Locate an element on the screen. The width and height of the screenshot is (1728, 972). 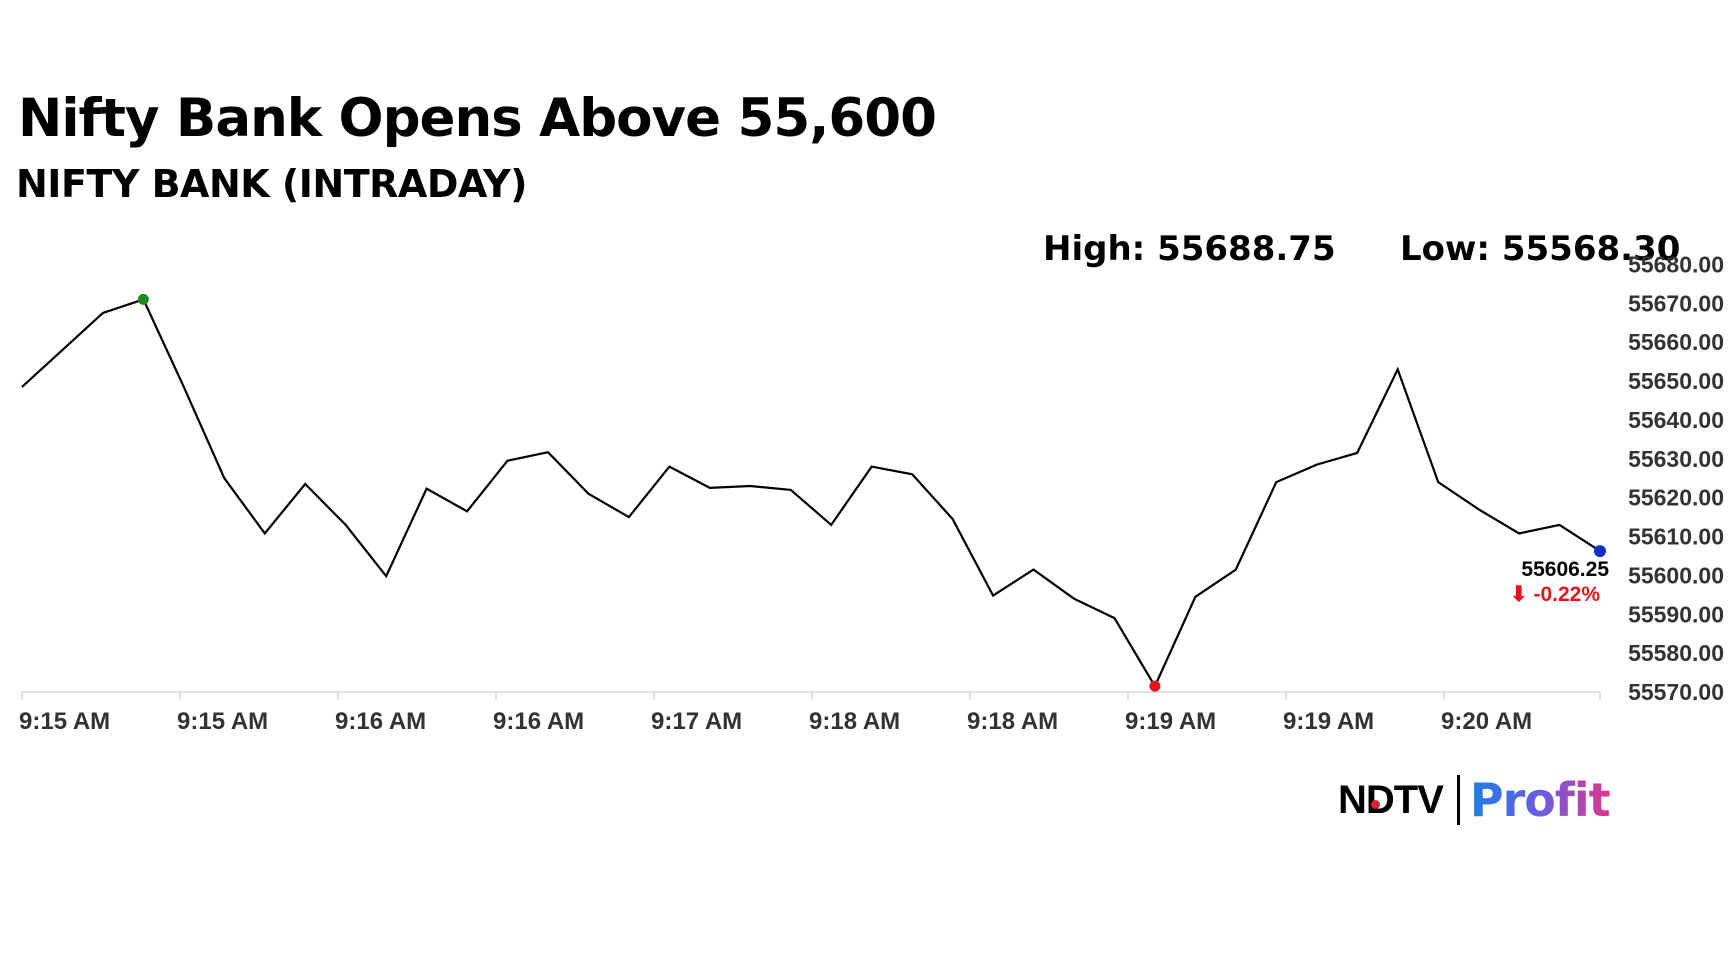
logo-separator is located at coordinates (1458, 800).